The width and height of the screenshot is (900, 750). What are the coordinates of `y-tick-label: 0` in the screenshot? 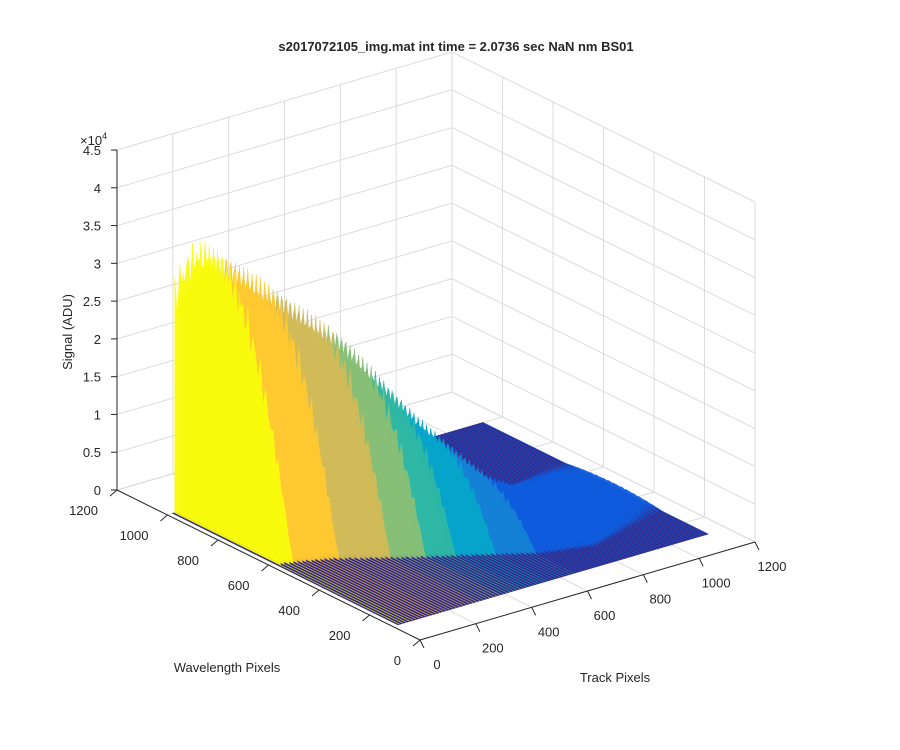 It's located at (397, 660).